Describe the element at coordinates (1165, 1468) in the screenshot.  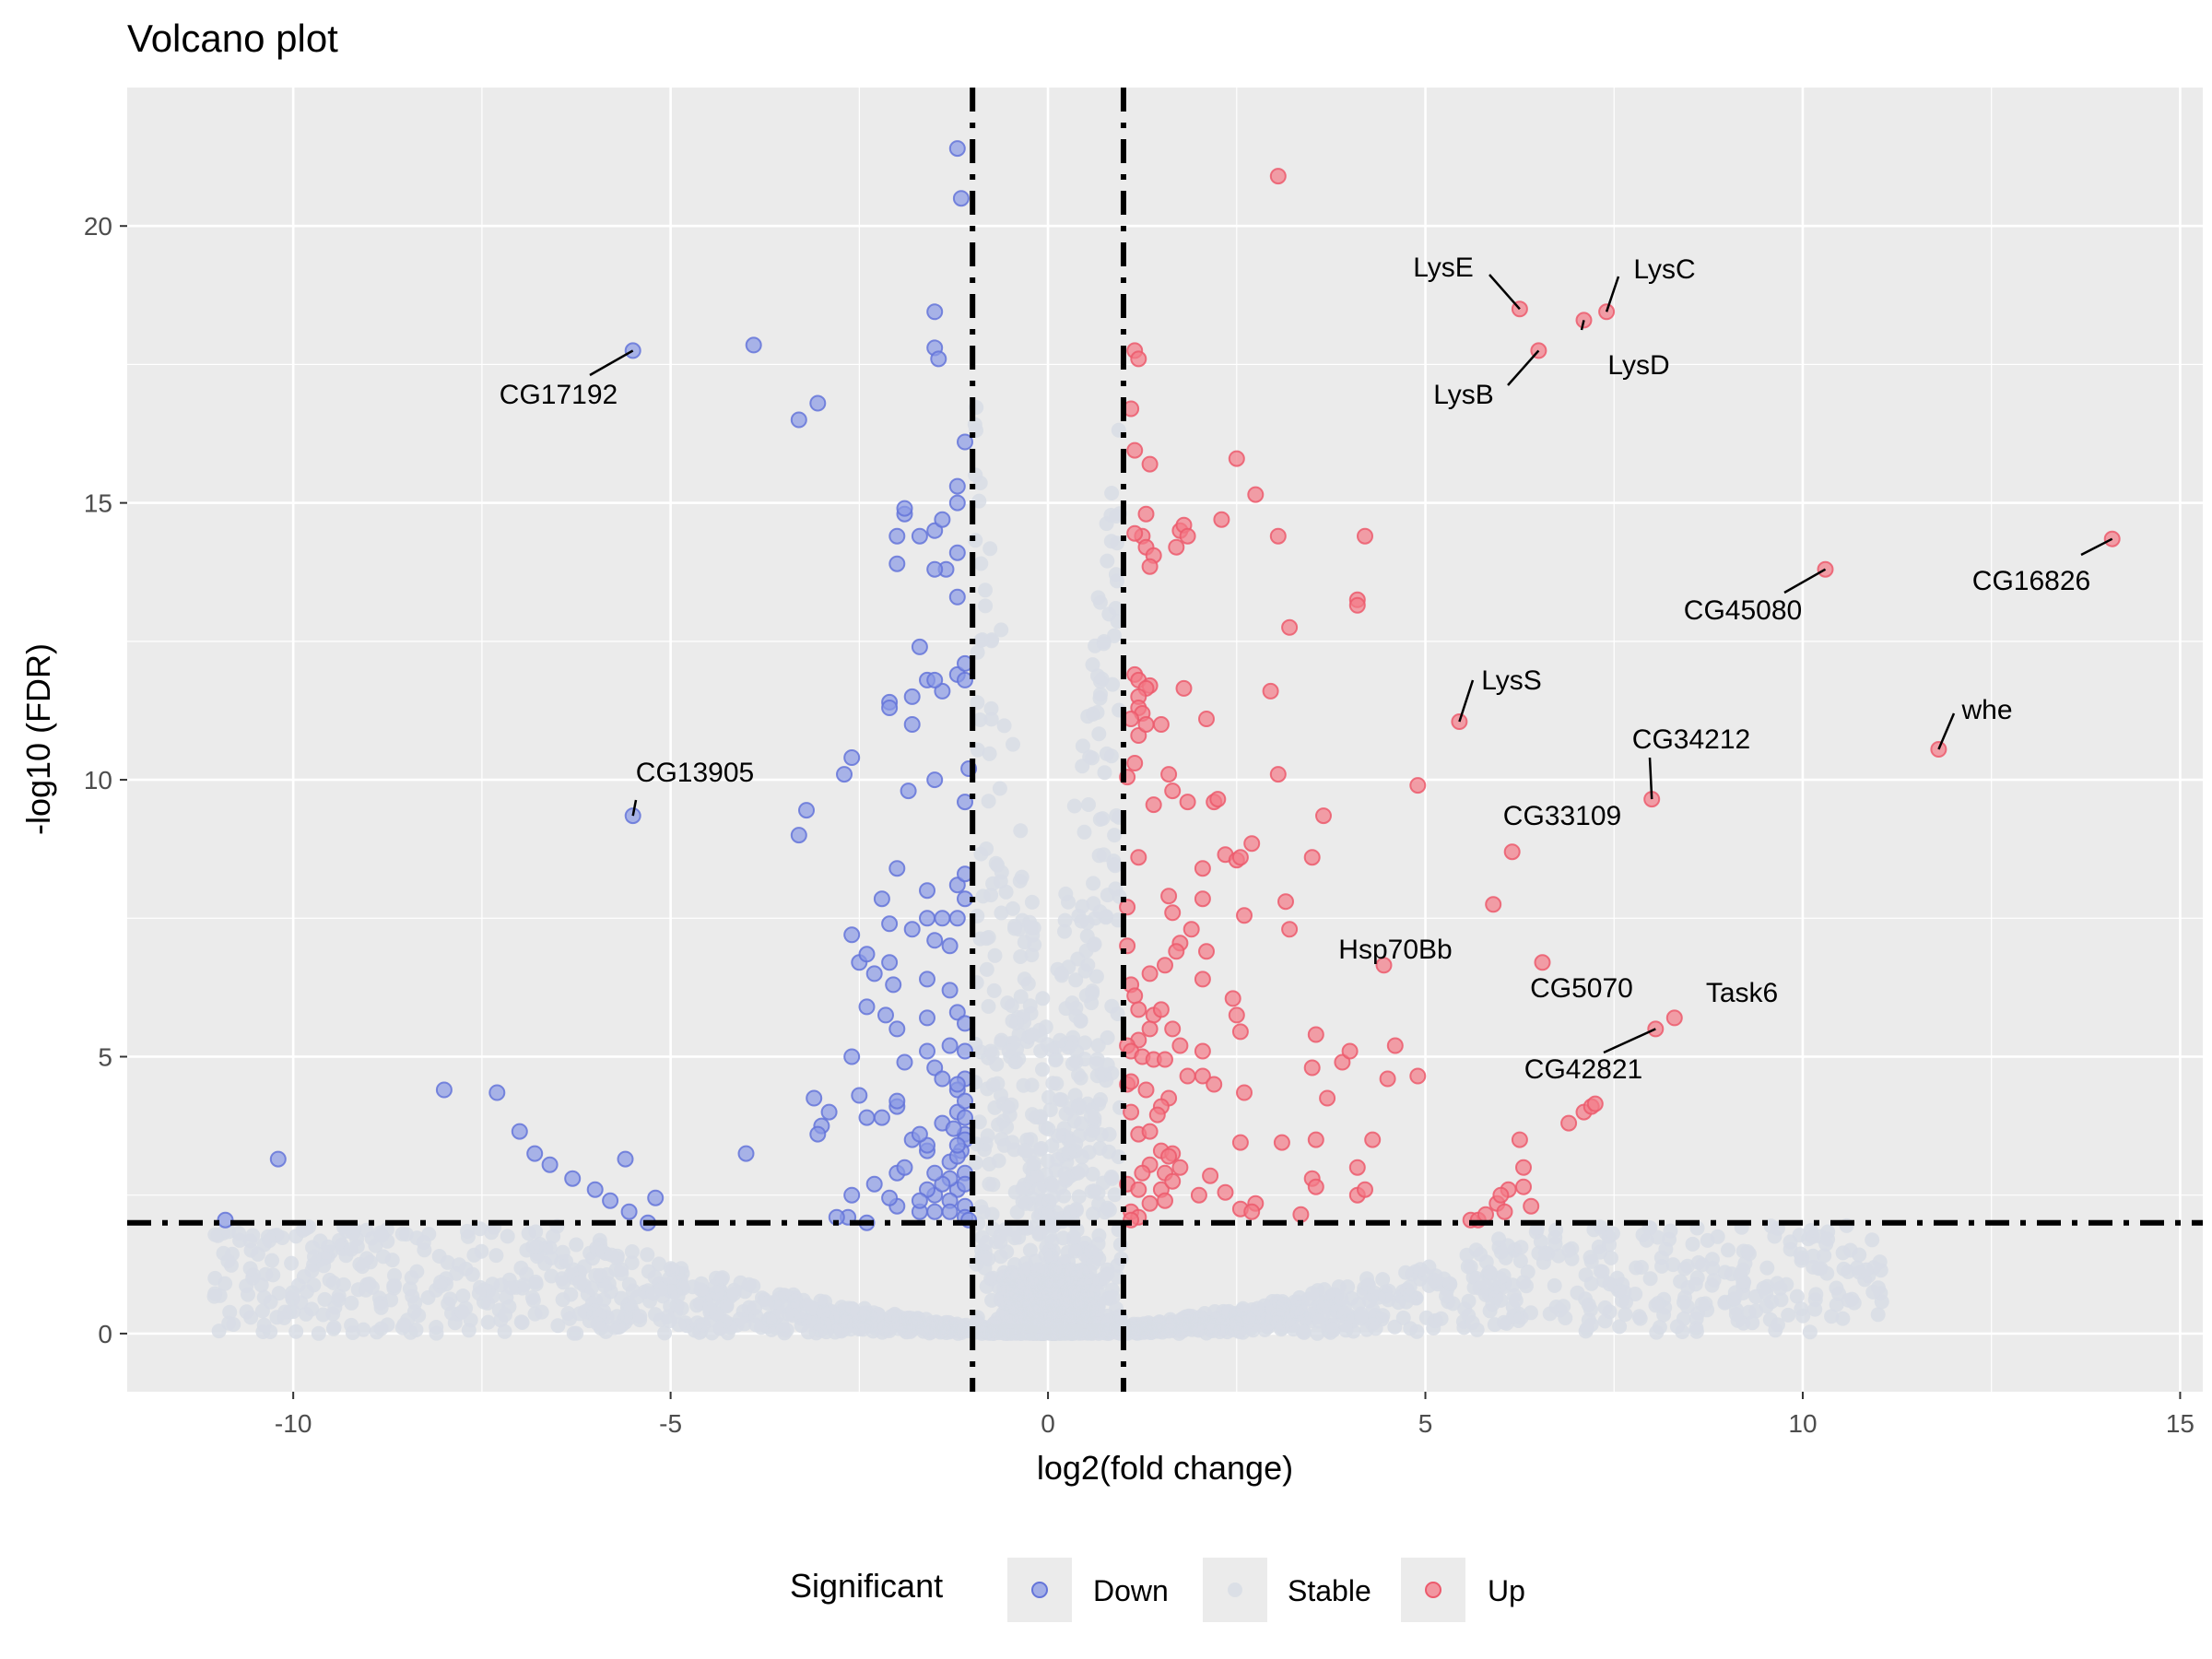
I see `x-axis-title: log2(fold change)` at that location.